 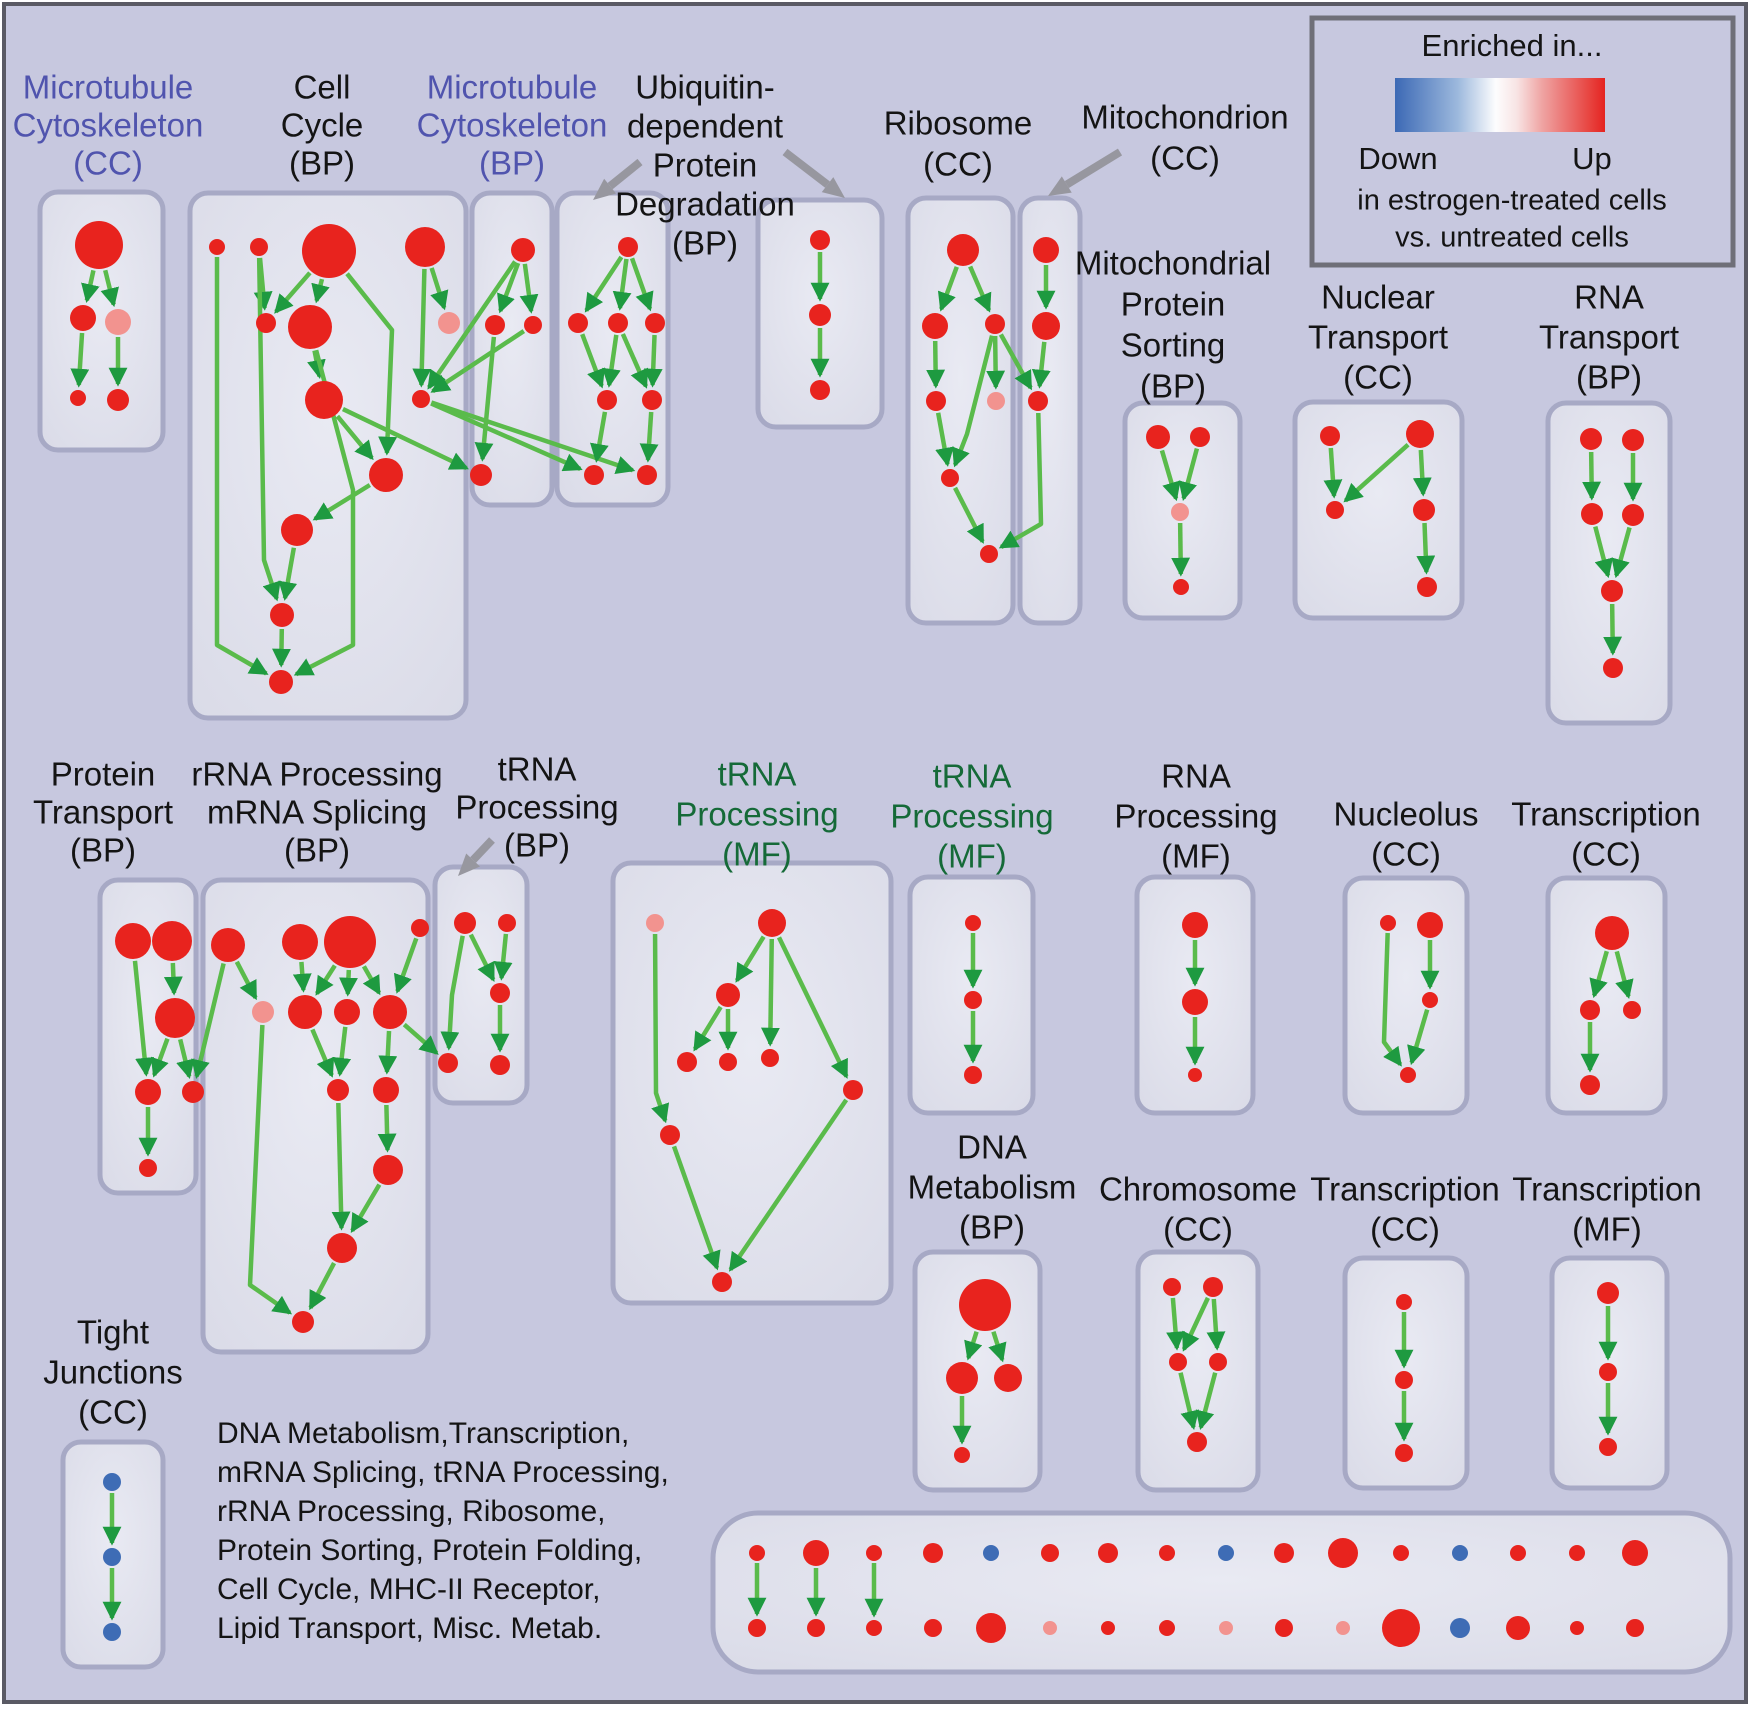 What do you see at coordinates (1188, 1401) in the screenshot?
I see `edge-ch3-ch5` at bounding box center [1188, 1401].